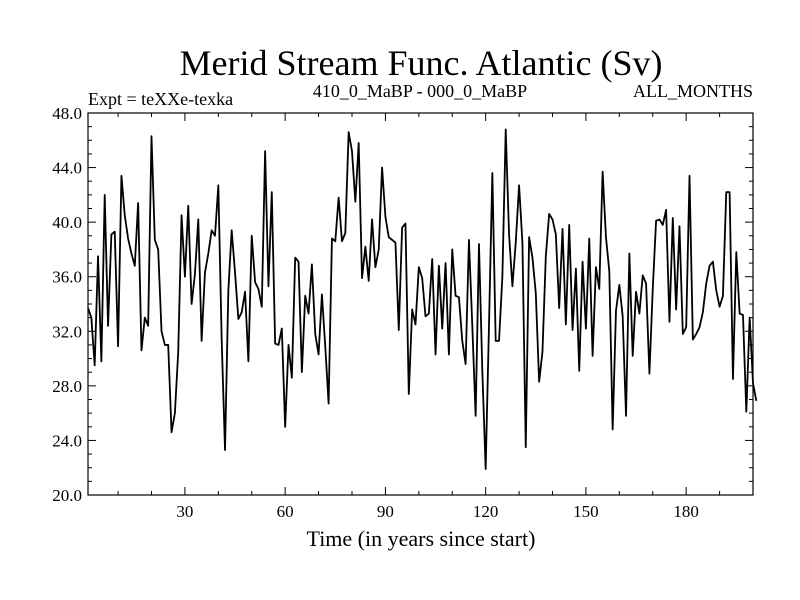 The image size is (800, 600). I want to click on x-axis-label: Time (in years since start), so click(421, 538).